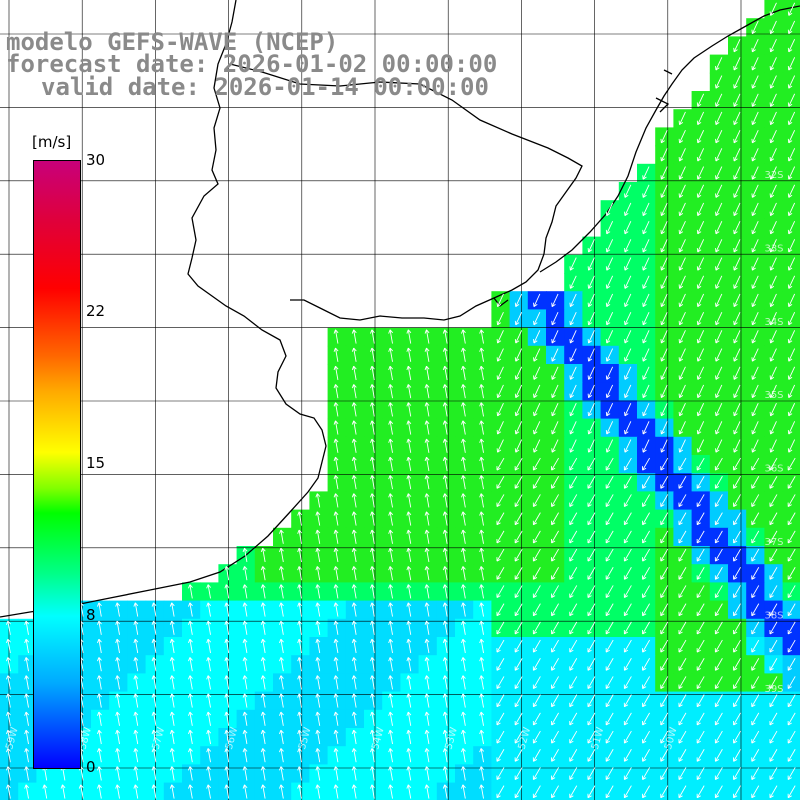 This screenshot has width=800, height=800. Describe the element at coordinates (773, 248) in the screenshot. I see `lat-label: 33S` at that location.